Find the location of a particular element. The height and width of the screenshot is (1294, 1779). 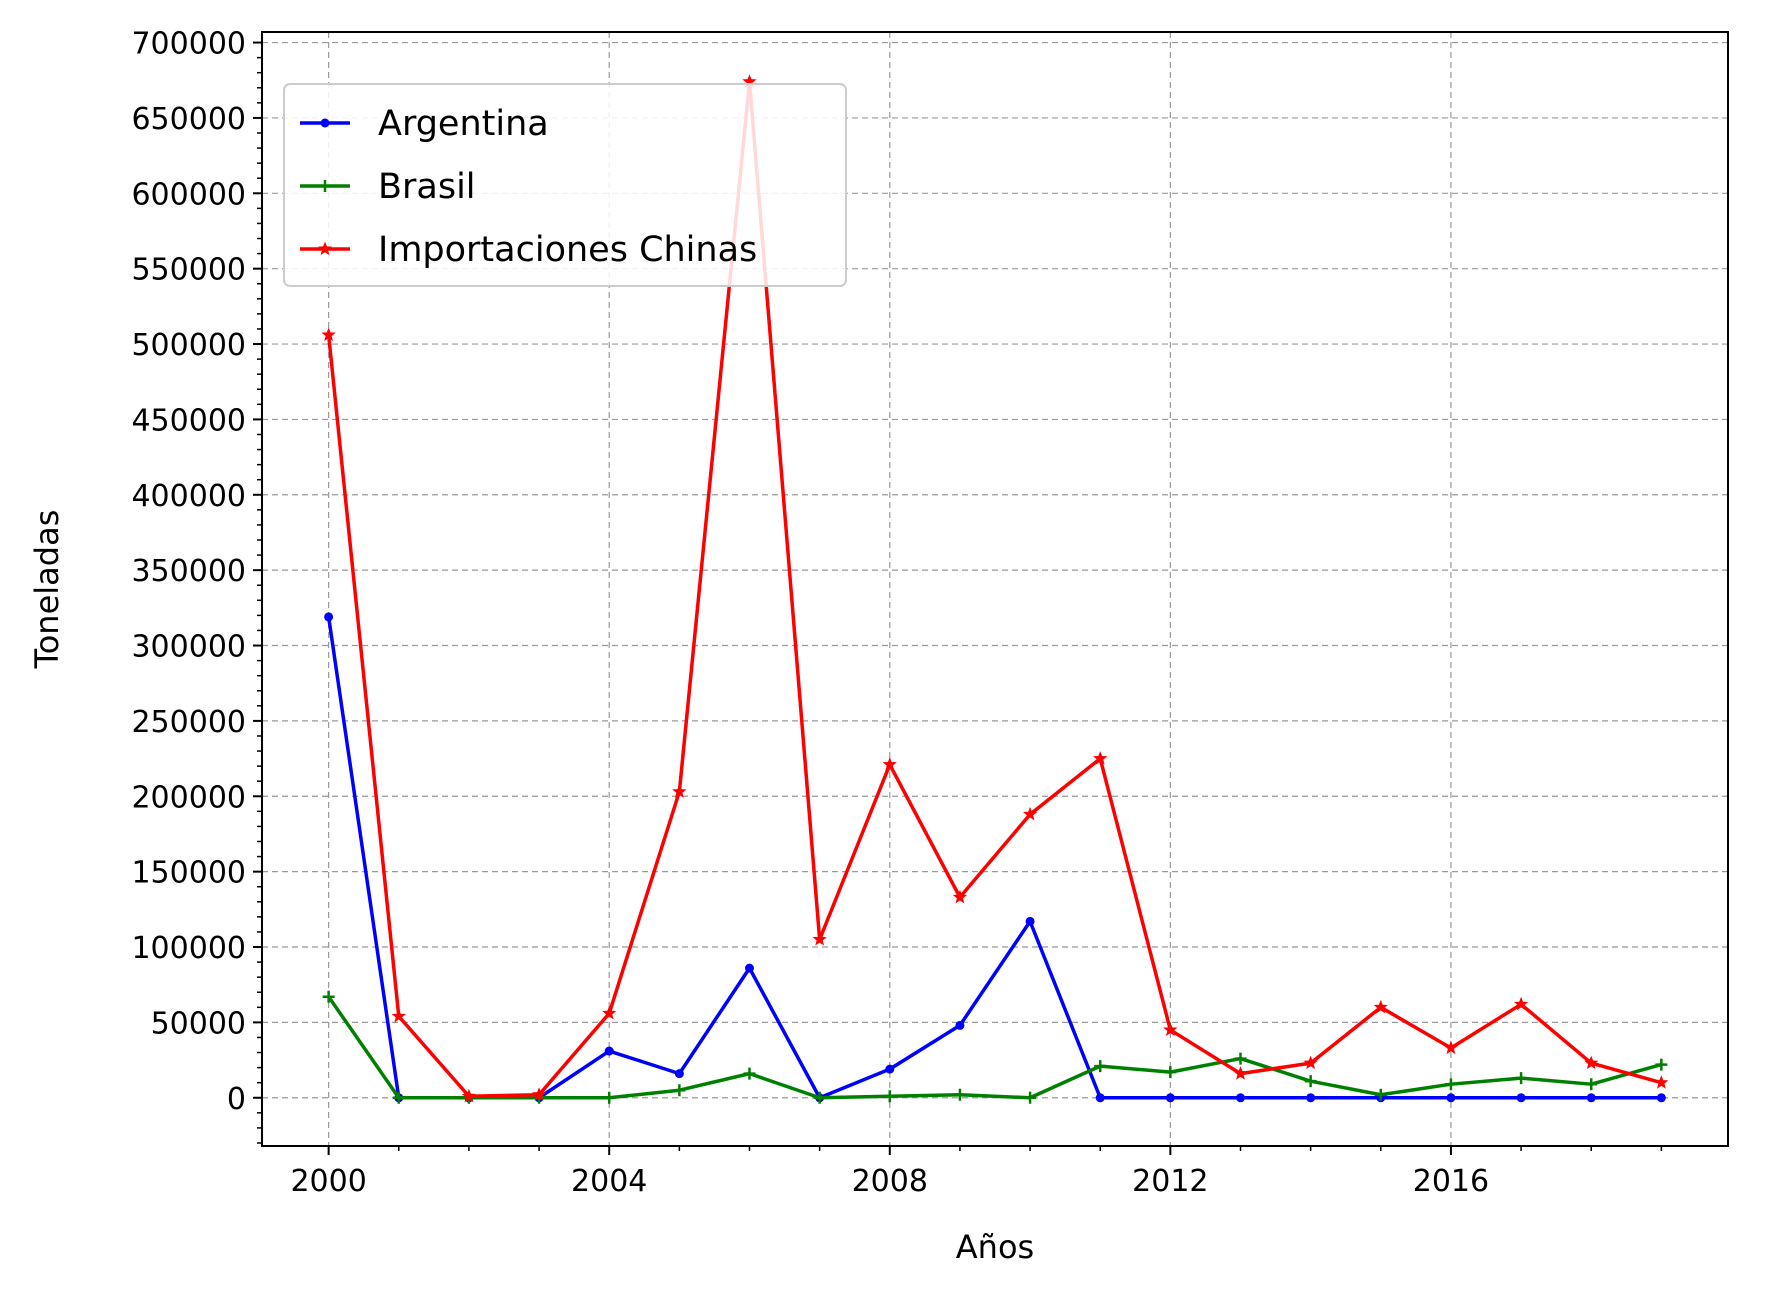

legend-entry-importaciones-chinas: Importaciones Chinas is located at coordinates (528, 250).